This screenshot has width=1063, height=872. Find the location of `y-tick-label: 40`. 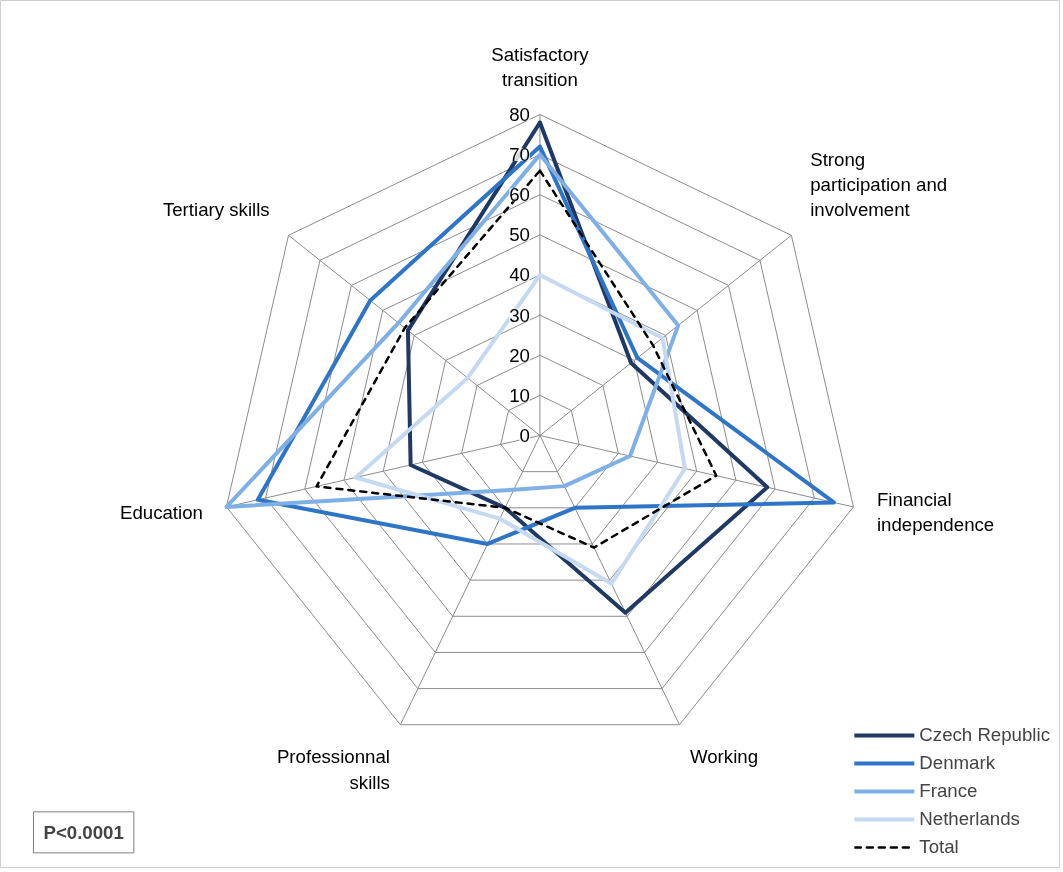

y-tick-label: 40 is located at coordinates (519, 275).